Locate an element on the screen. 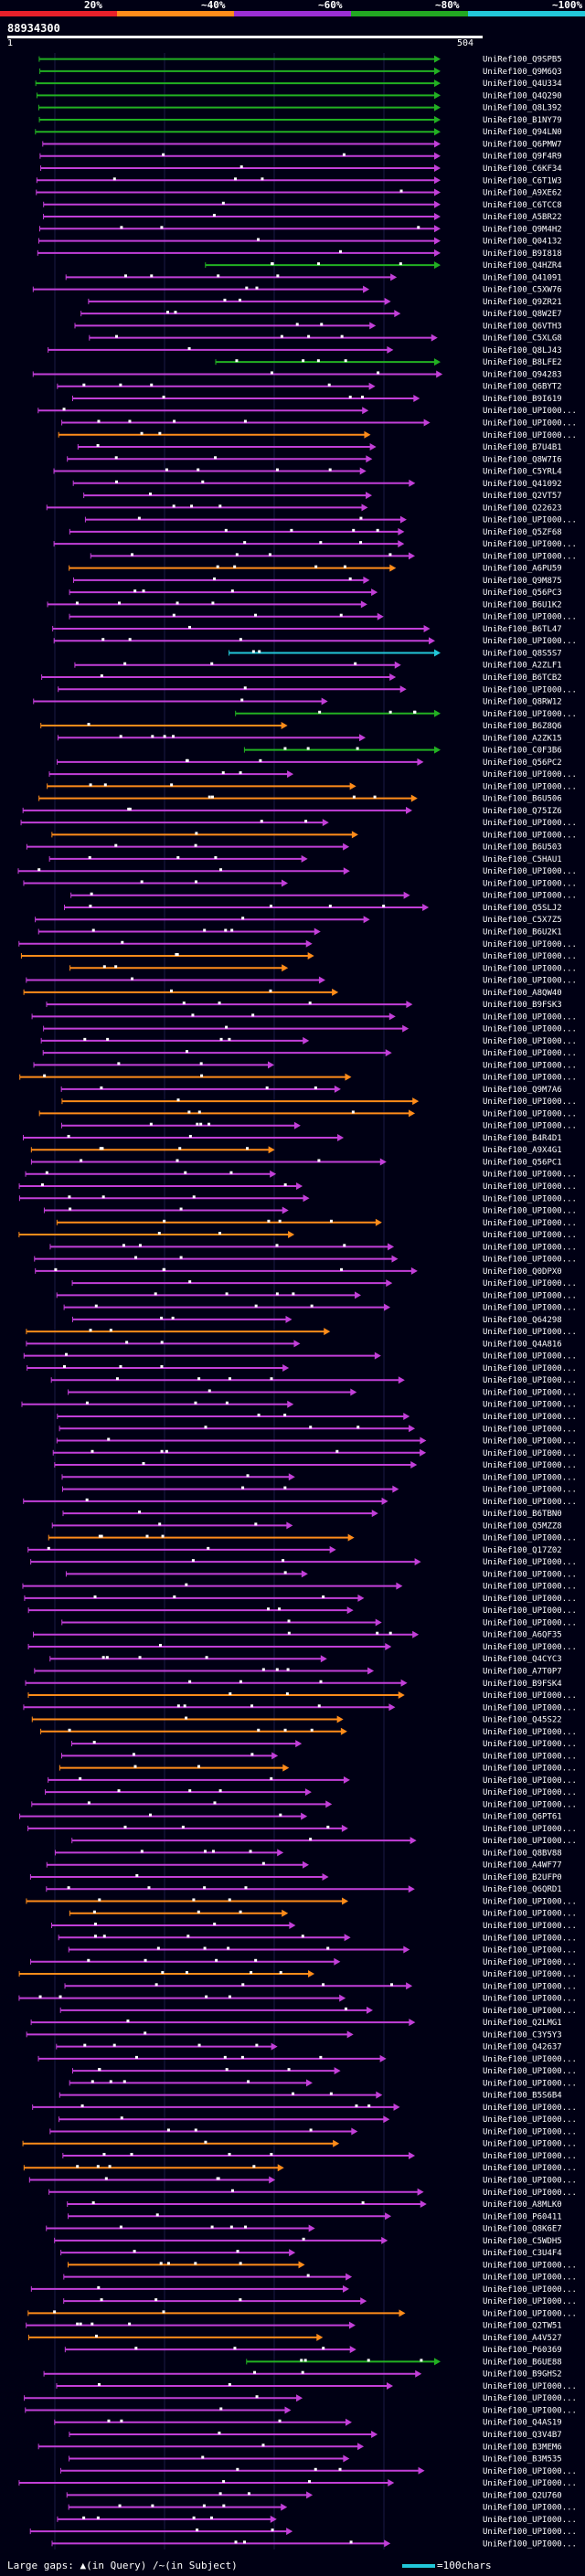 The image size is (585, 2576). hit-label: UniRef100_Q2VT57 is located at coordinates (522, 496).